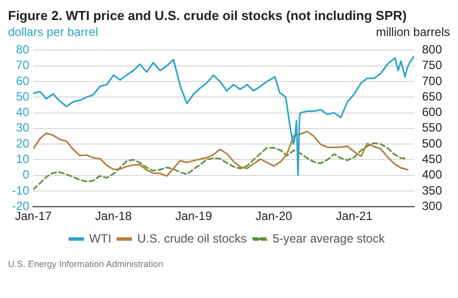  What do you see at coordinates (329, 238) in the screenshot?
I see `legend-label: 5-year average stock` at bounding box center [329, 238].